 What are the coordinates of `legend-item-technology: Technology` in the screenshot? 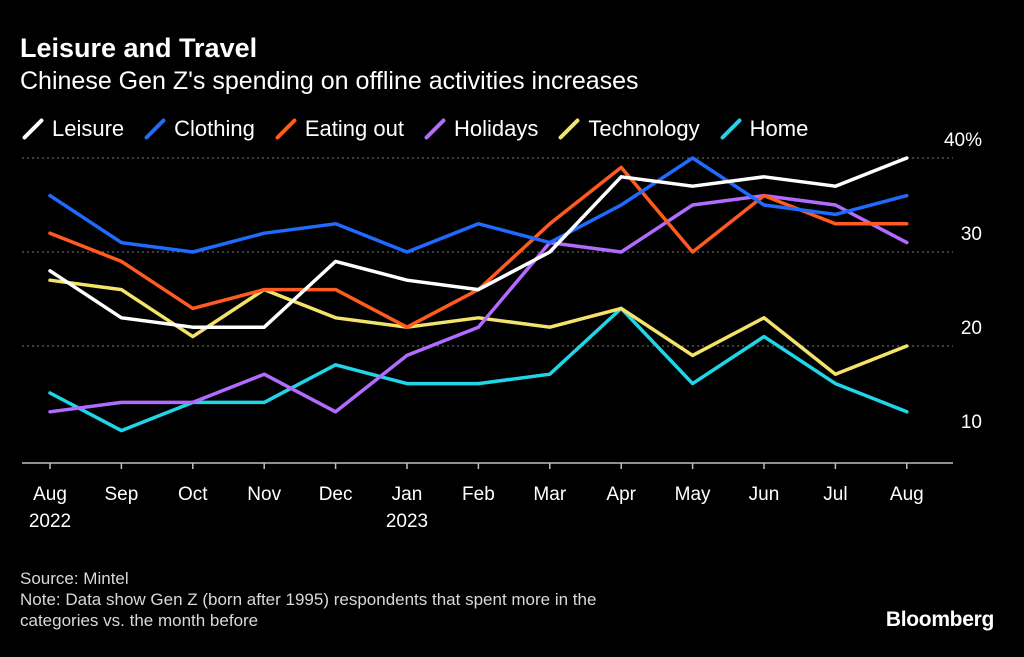 It's located at (629, 129).